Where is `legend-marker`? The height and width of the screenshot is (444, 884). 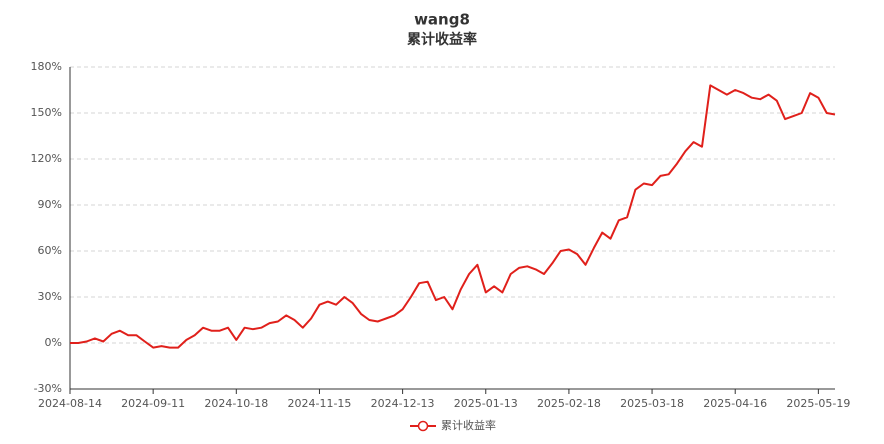 legend-marker is located at coordinates (423, 426).